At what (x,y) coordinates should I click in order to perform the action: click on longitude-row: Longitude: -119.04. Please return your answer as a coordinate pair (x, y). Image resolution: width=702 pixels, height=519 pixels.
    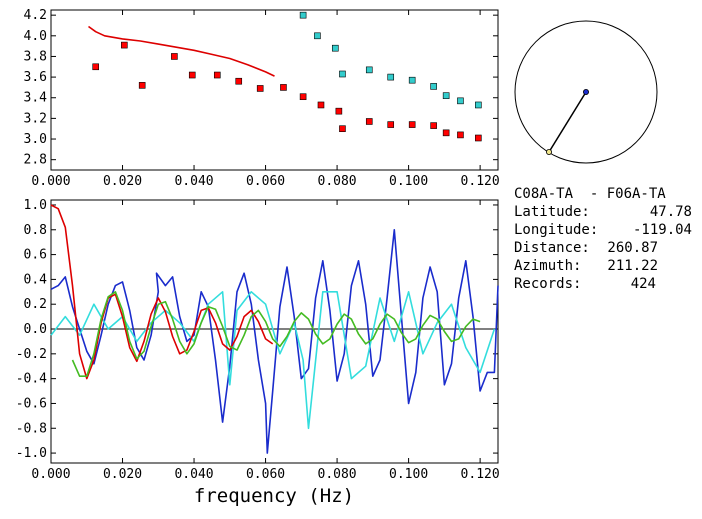
    Looking at the image, I should click on (603, 230).